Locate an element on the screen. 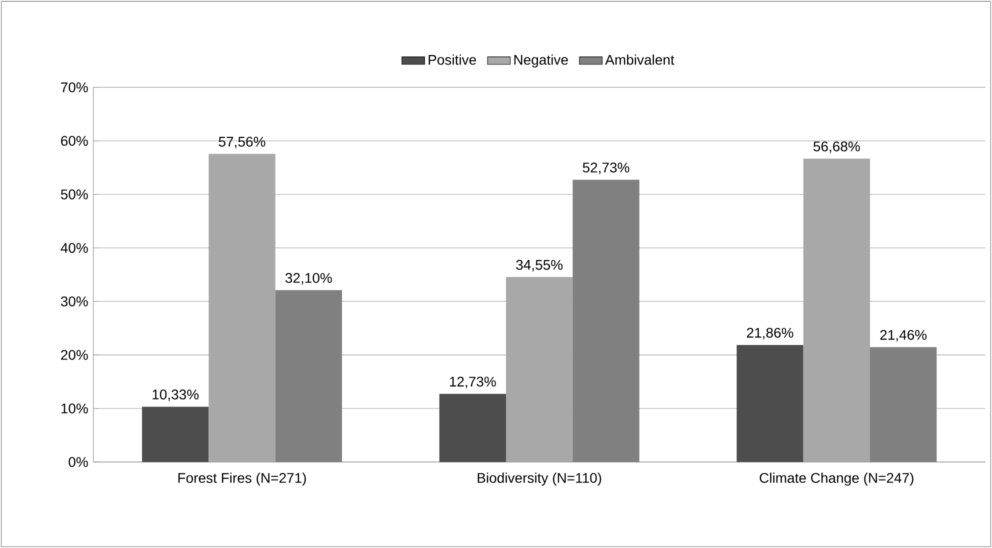 The height and width of the screenshot is (548, 992). y-tick-label: 40% is located at coordinates (74, 247).